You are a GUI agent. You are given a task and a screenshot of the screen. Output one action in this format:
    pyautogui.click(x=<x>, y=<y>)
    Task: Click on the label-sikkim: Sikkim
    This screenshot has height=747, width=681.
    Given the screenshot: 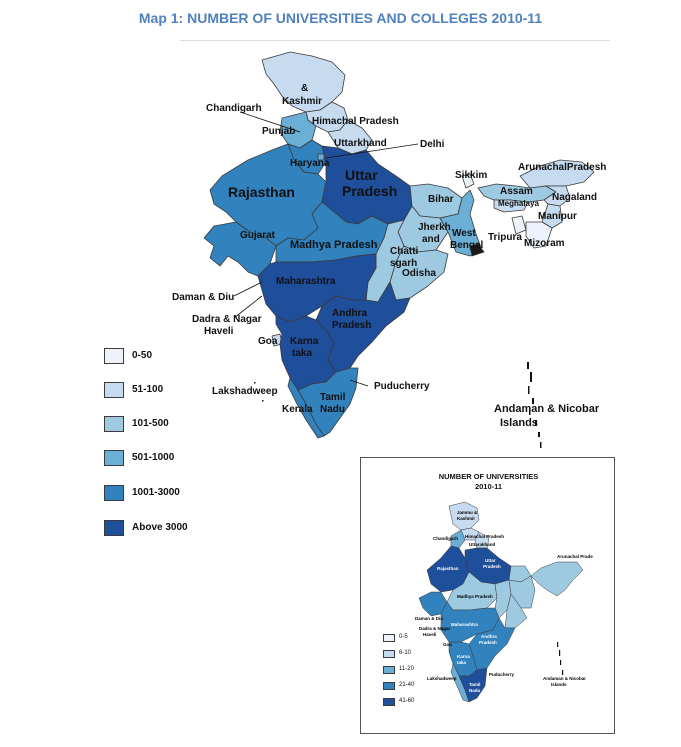 What is the action you would take?
    pyautogui.click(x=471, y=175)
    